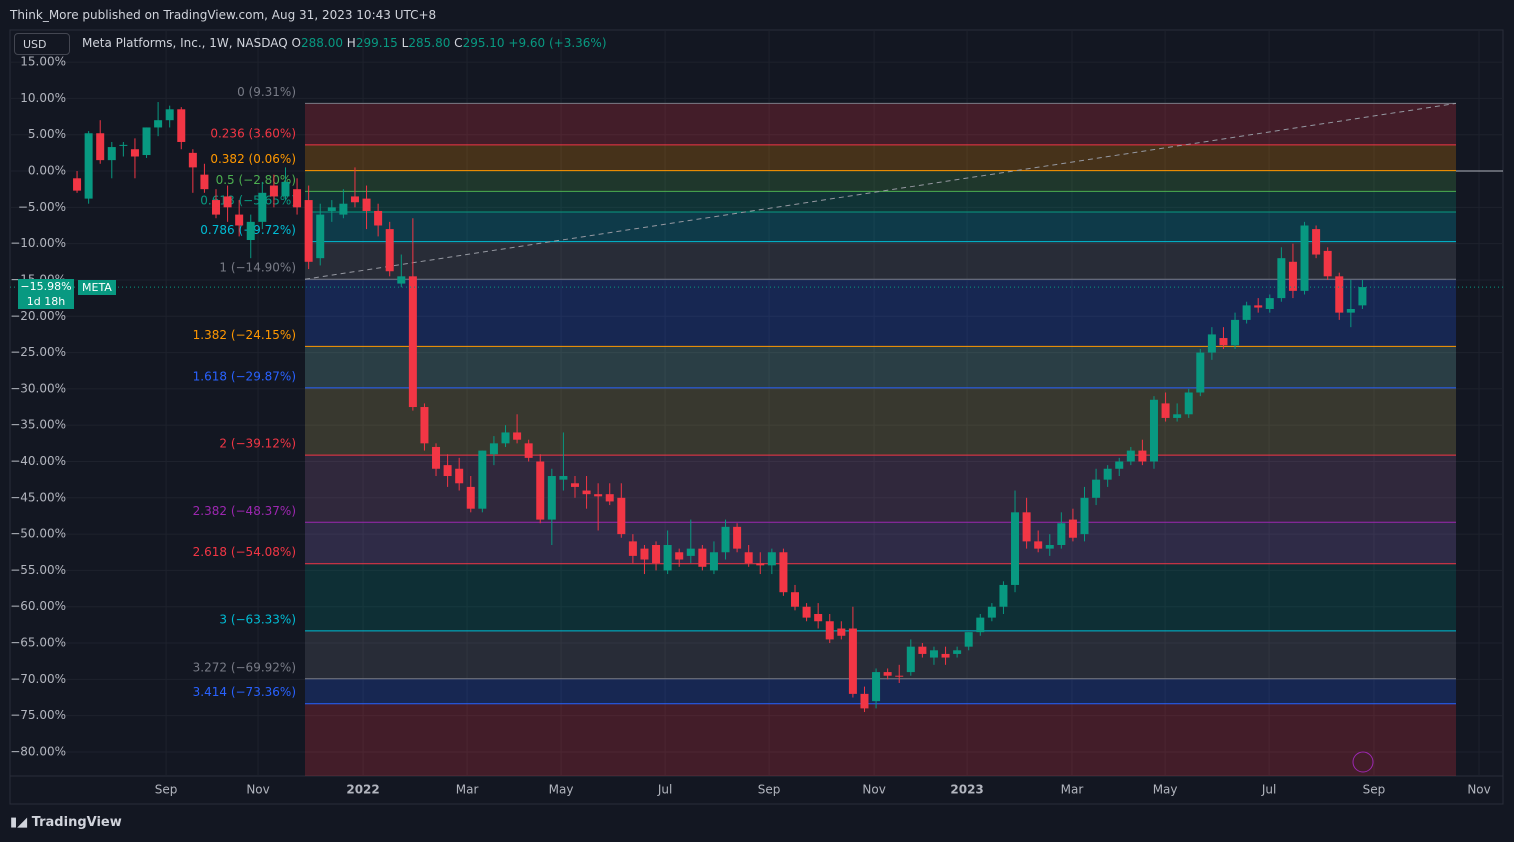 This screenshot has width=1514, height=842. I want to click on fib-label: 1.382 (−24.15%), so click(244, 335).